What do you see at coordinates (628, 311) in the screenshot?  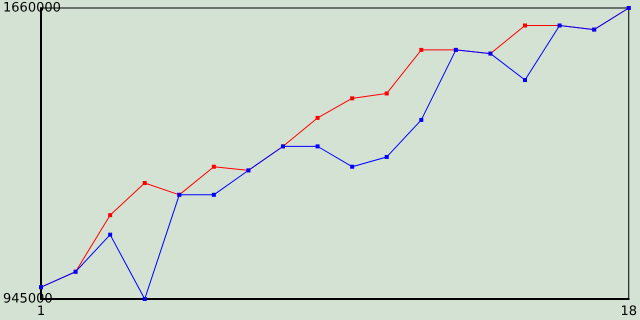 I see `x-tick-label: 18` at bounding box center [628, 311].